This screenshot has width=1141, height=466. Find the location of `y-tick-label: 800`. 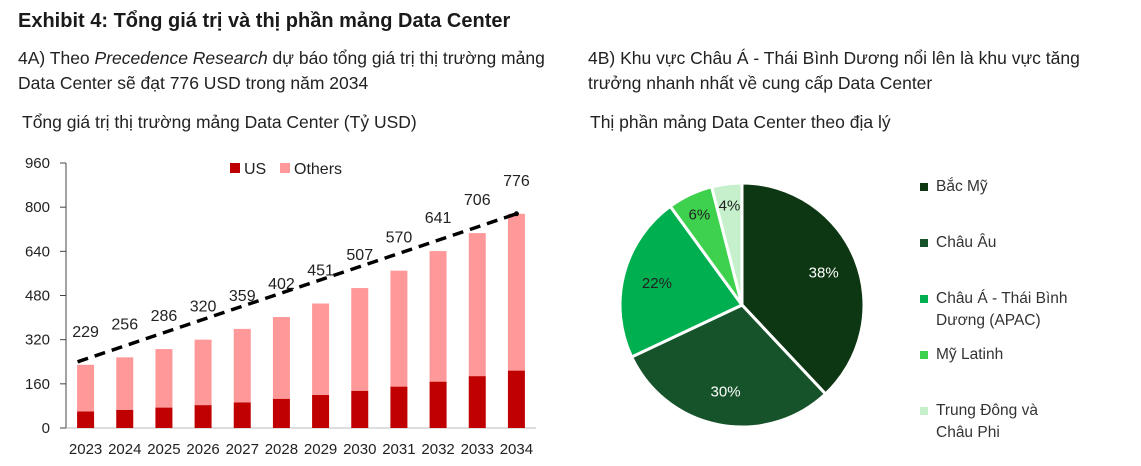

y-tick-label: 800 is located at coordinates (37, 207).